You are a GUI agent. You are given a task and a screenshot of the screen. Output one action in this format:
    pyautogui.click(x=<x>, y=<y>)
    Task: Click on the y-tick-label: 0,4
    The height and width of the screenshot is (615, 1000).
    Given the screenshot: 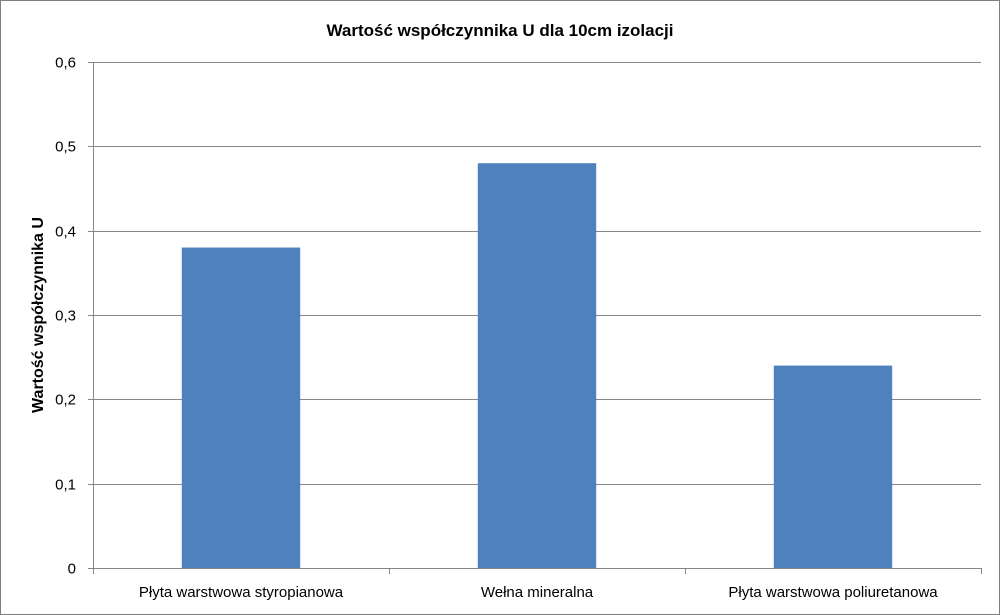 What is the action you would take?
    pyautogui.click(x=65, y=232)
    